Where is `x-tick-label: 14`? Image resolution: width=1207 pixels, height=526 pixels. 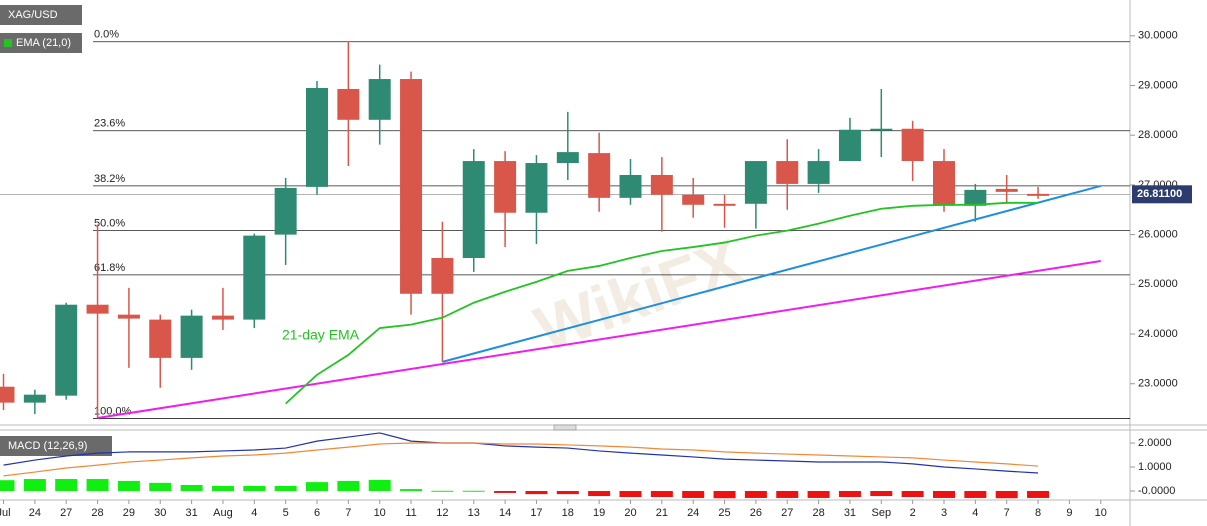
x-tick-label: 14 is located at coordinates (505, 513).